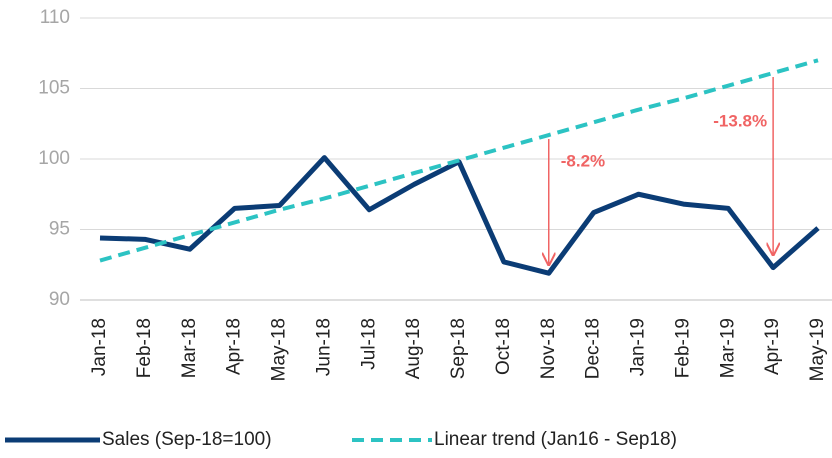 The width and height of the screenshot is (832, 458). I want to click on annotation-label: -13.8%, so click(740, 120).